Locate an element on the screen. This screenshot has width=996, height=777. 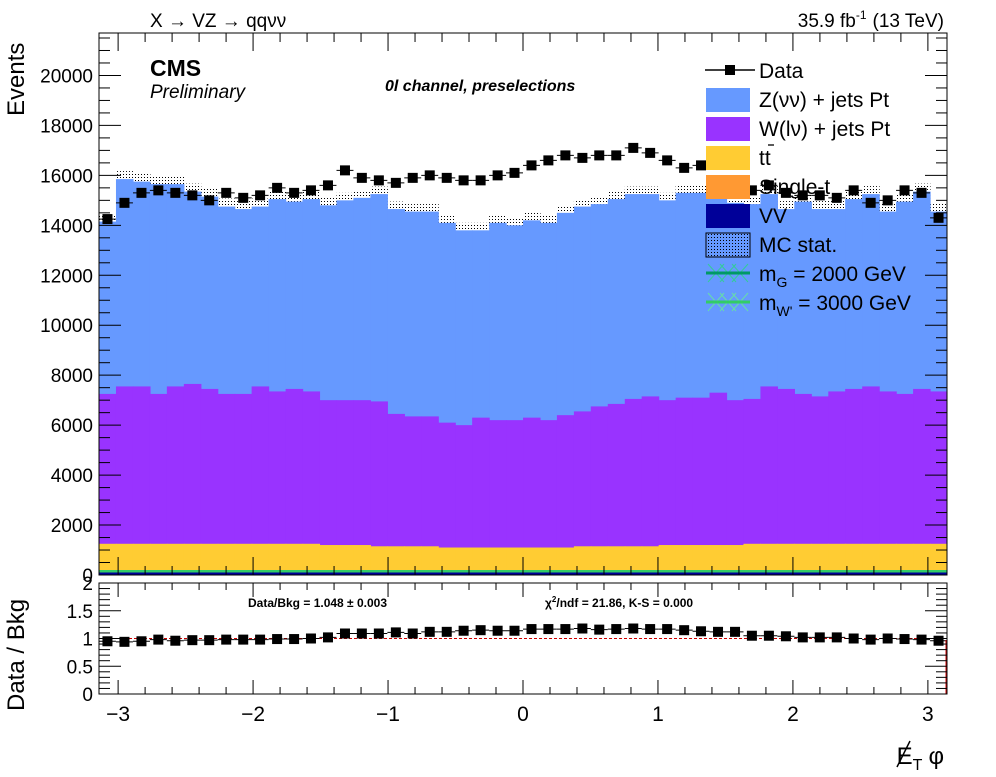
luminosity-label: 35.9 fb-1 (13 TeV) is located at coordinates (871, 20).